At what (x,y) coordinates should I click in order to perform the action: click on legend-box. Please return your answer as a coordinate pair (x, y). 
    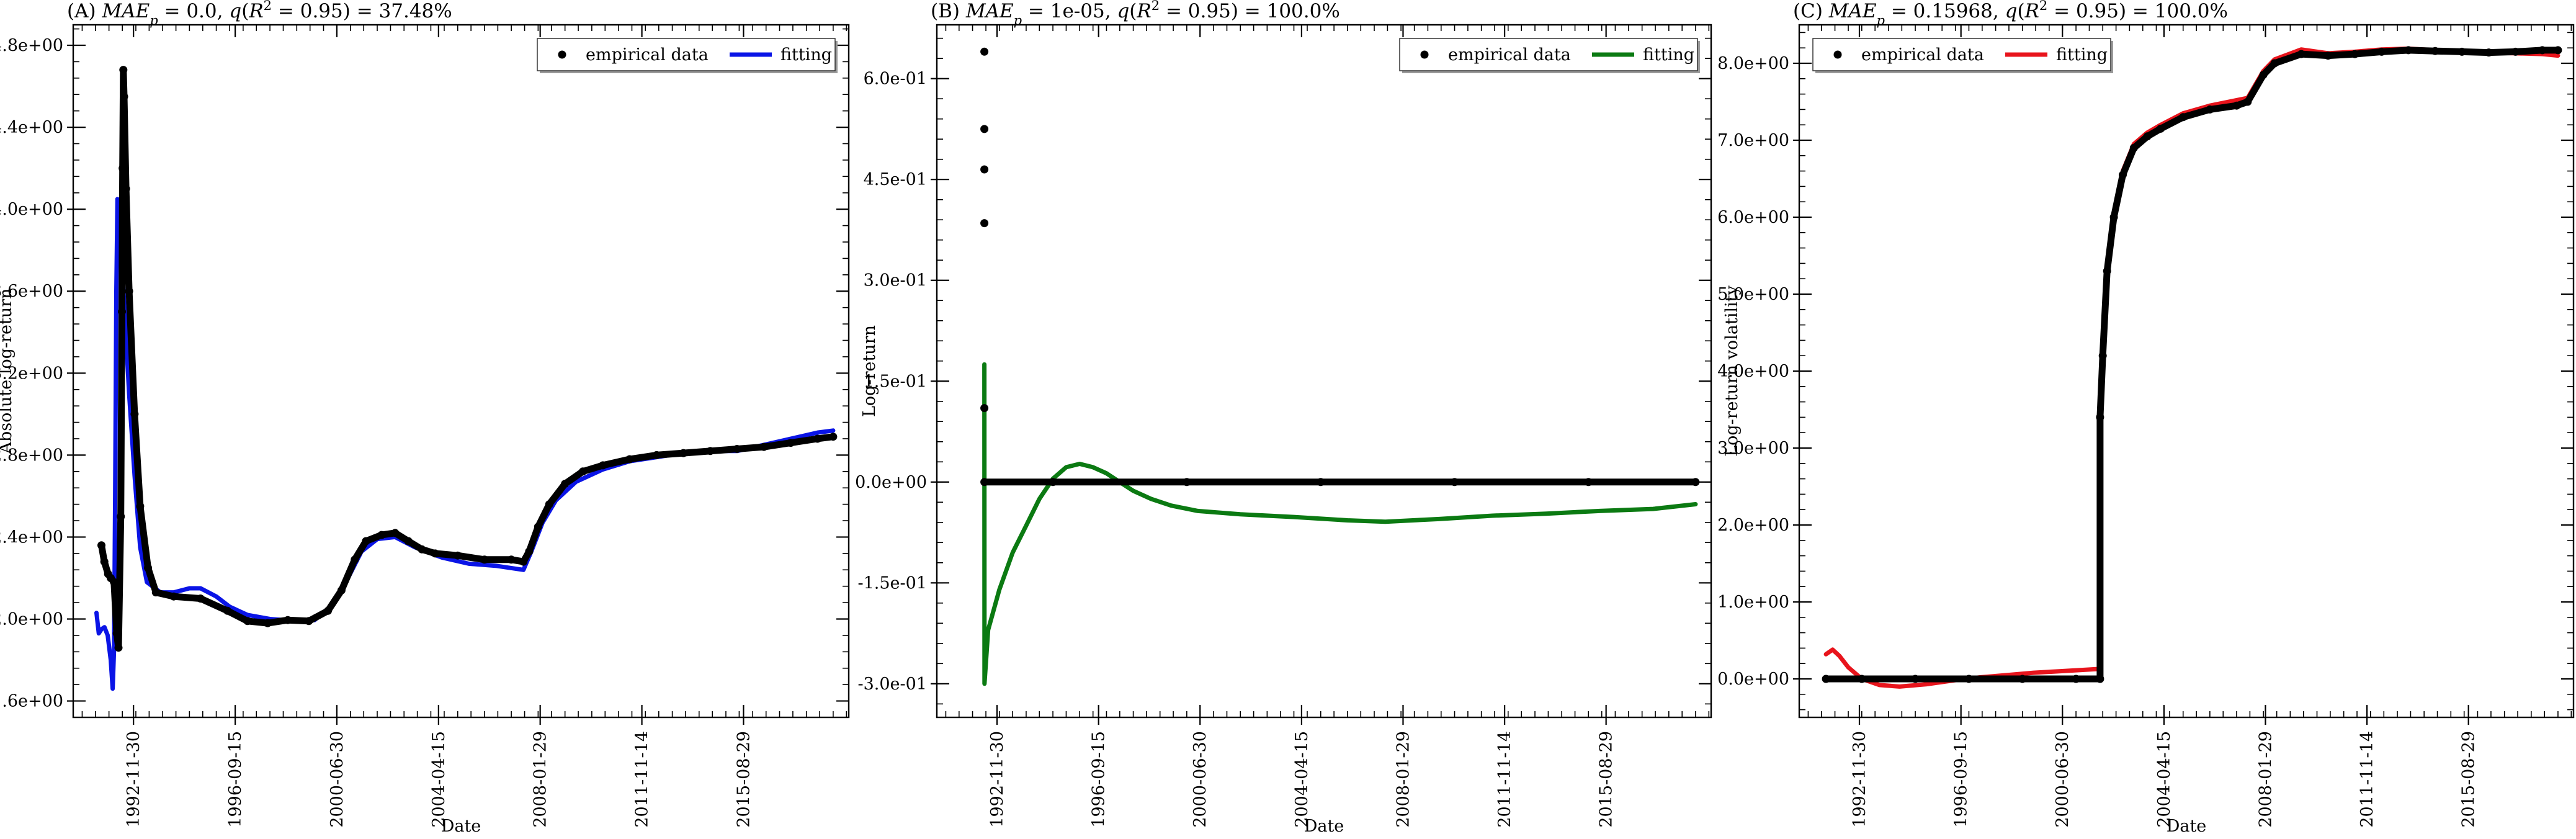
    Looking at the image, I should click on (686, 54).